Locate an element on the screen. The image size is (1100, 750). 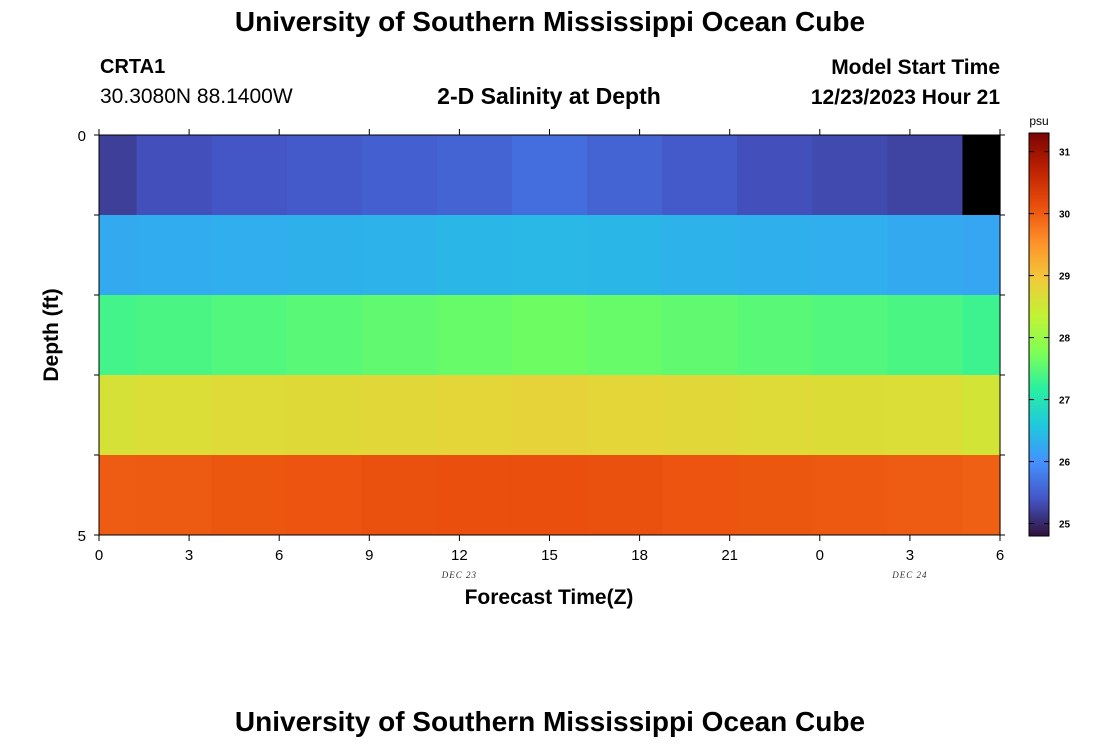
colorbar-gradient is located at coordinates (1039, 334).